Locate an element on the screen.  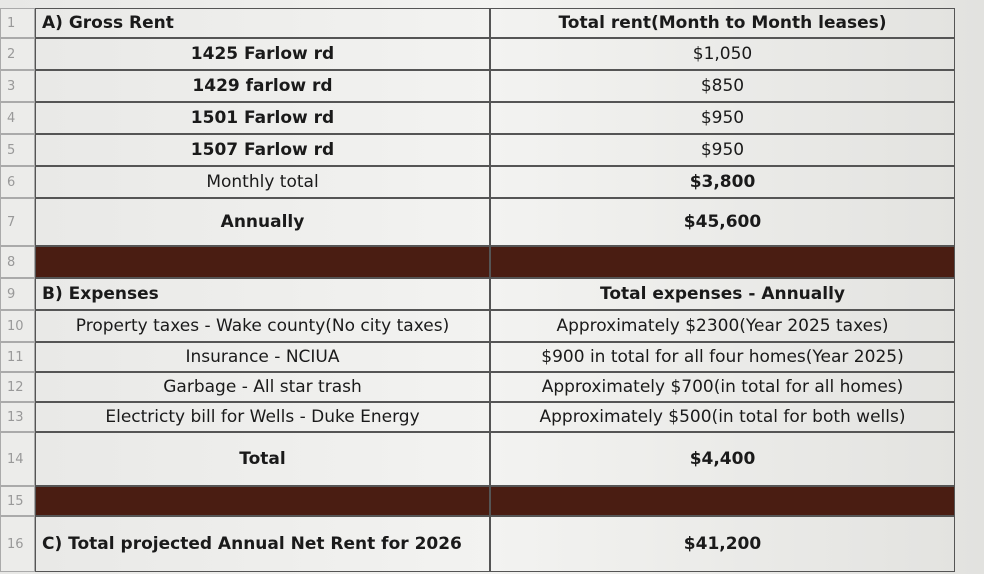
cell-a: Monthly total is located at coordinates (262, 182).